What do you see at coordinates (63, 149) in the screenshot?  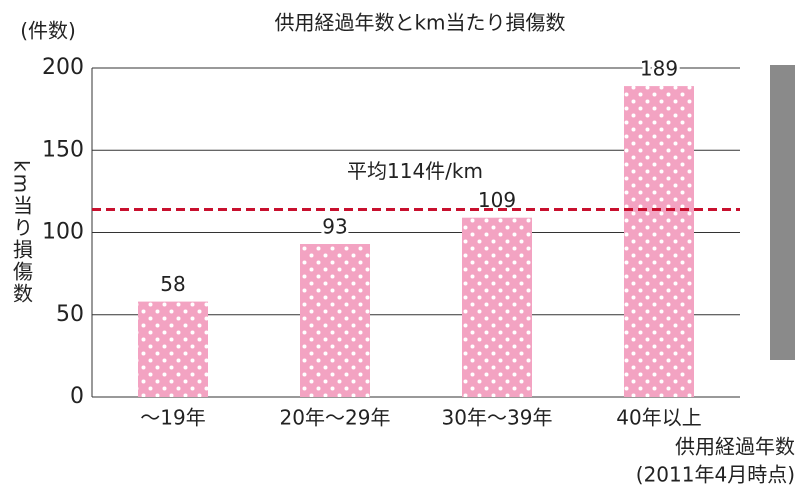 I see `y-tick-label: 150` at bounding box center [63, 149].